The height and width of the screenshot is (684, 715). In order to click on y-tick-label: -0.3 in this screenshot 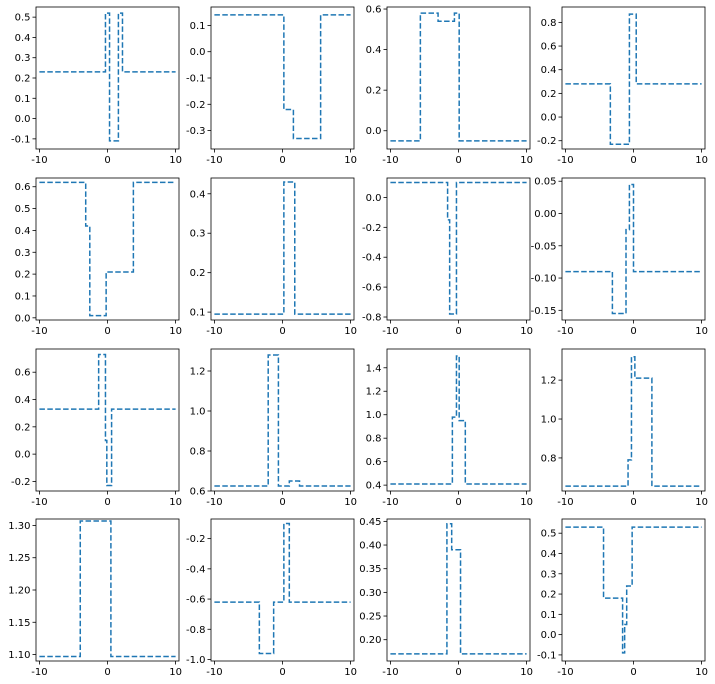, I will do `click(196, 131)`.